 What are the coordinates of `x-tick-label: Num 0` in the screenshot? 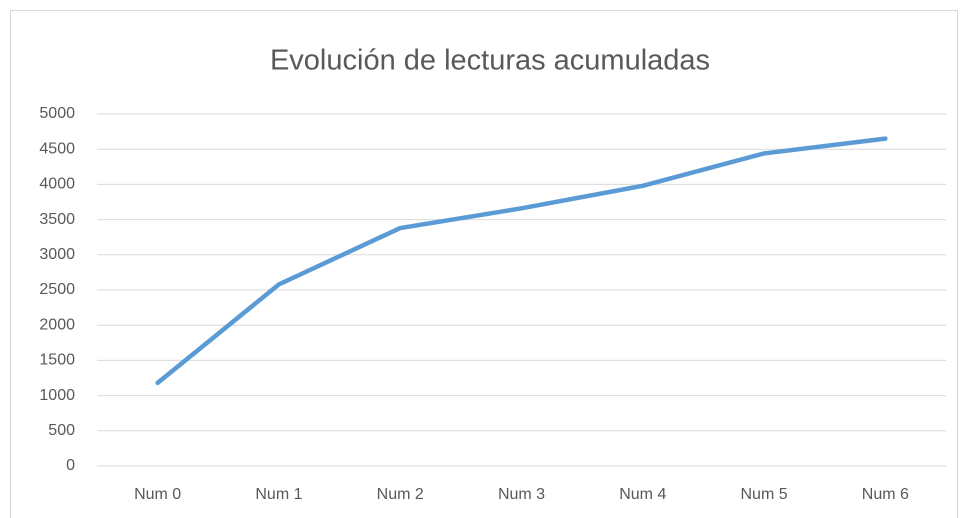 It's located at (157, 494).